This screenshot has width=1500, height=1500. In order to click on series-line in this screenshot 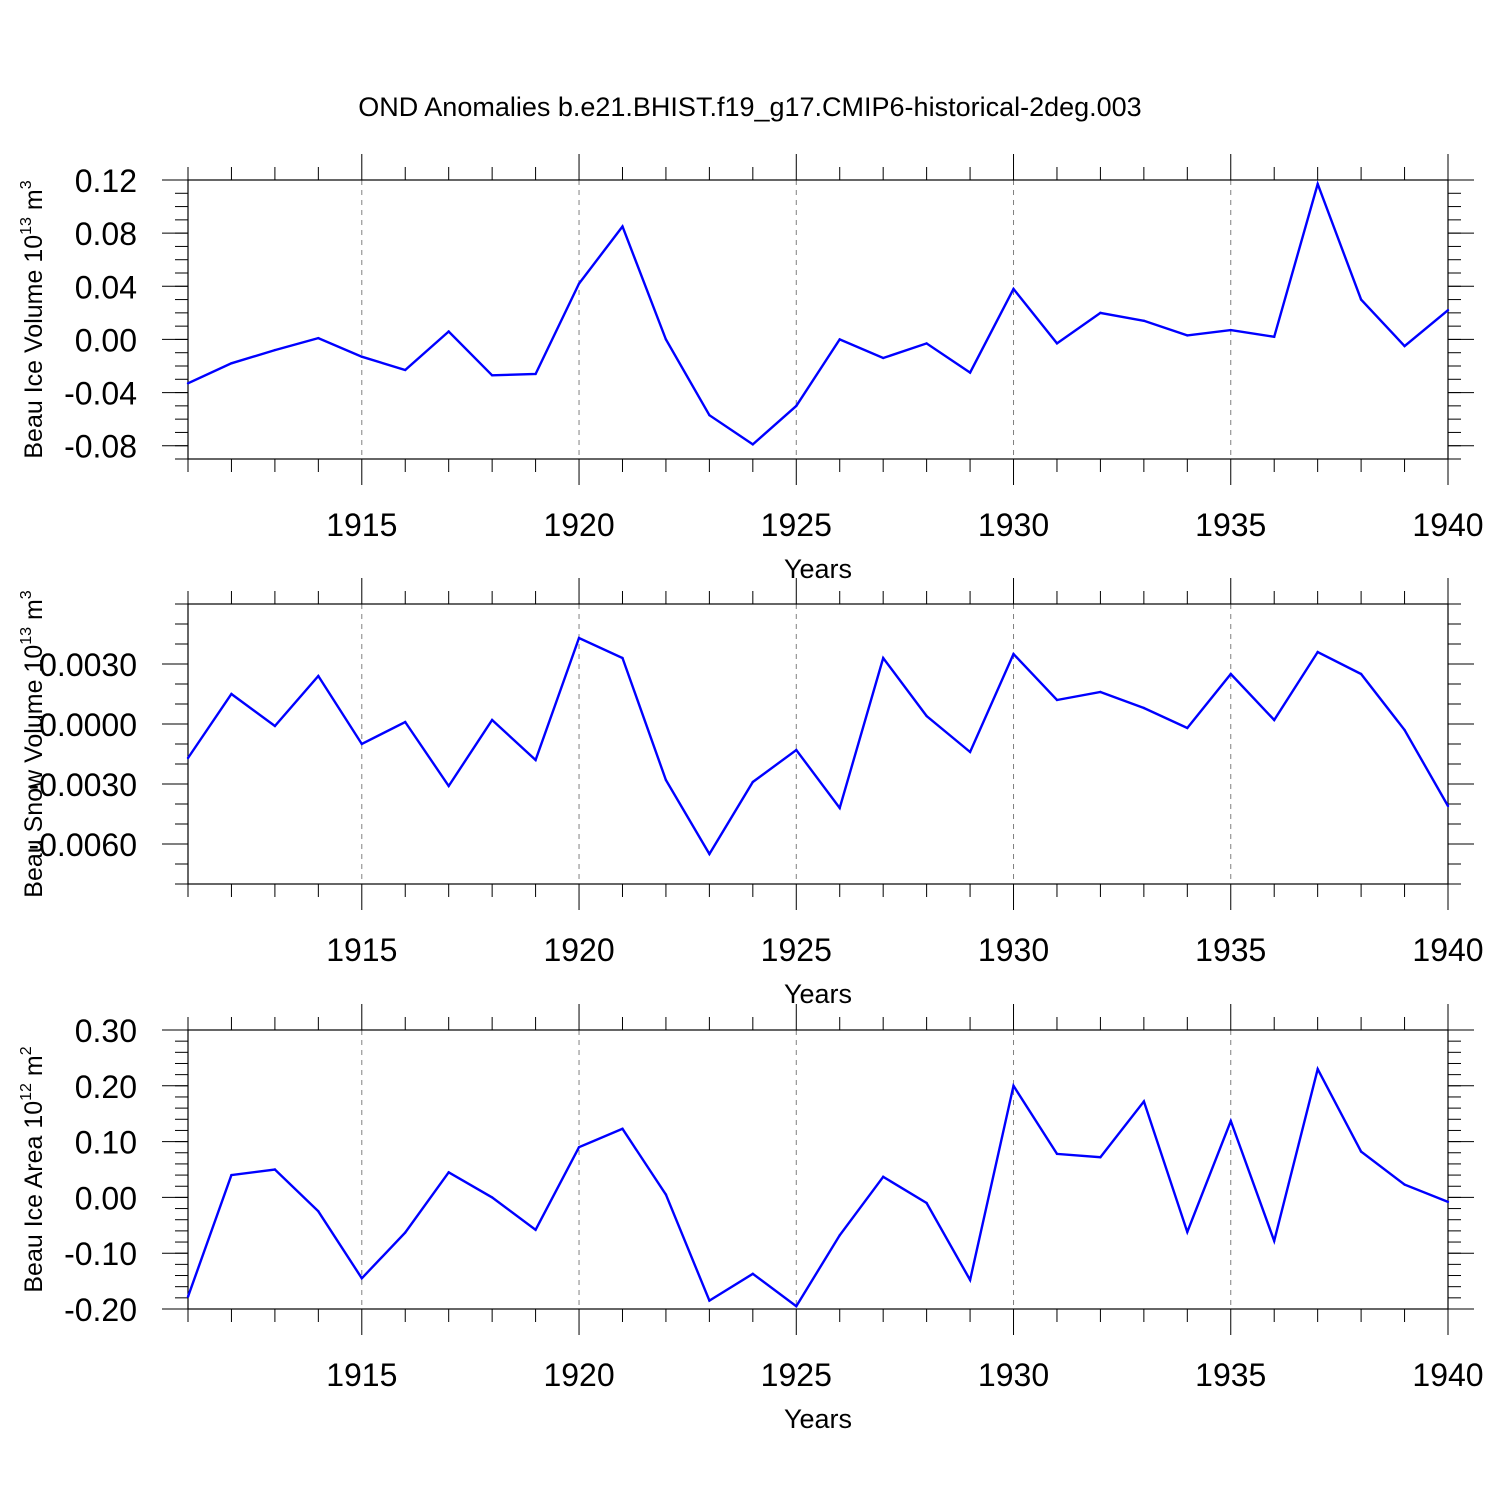, I will do `click(818, 313)`.